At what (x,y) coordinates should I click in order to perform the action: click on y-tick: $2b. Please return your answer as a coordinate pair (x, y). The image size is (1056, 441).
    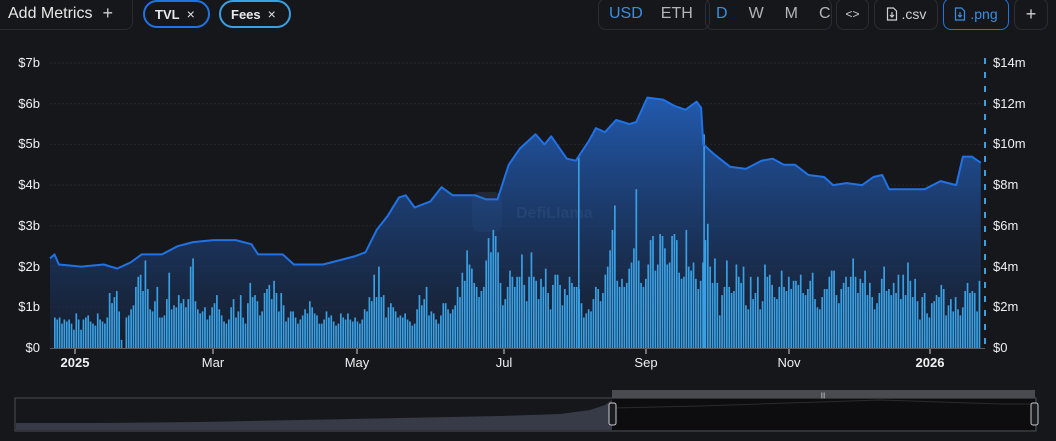
    Looking at the image, I should click on (29, 266).